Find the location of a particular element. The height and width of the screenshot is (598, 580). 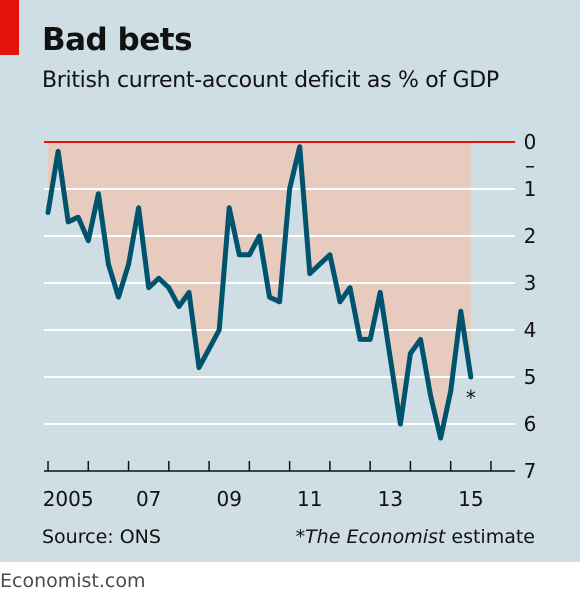

x-tick-label: 2005 is located at coordinates (68, 499).